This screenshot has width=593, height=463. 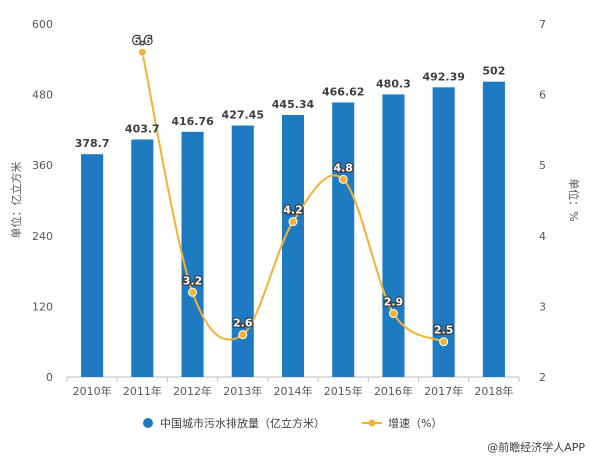 I want to click on growth-value-label: 4.2, so click(x=293, y=210).